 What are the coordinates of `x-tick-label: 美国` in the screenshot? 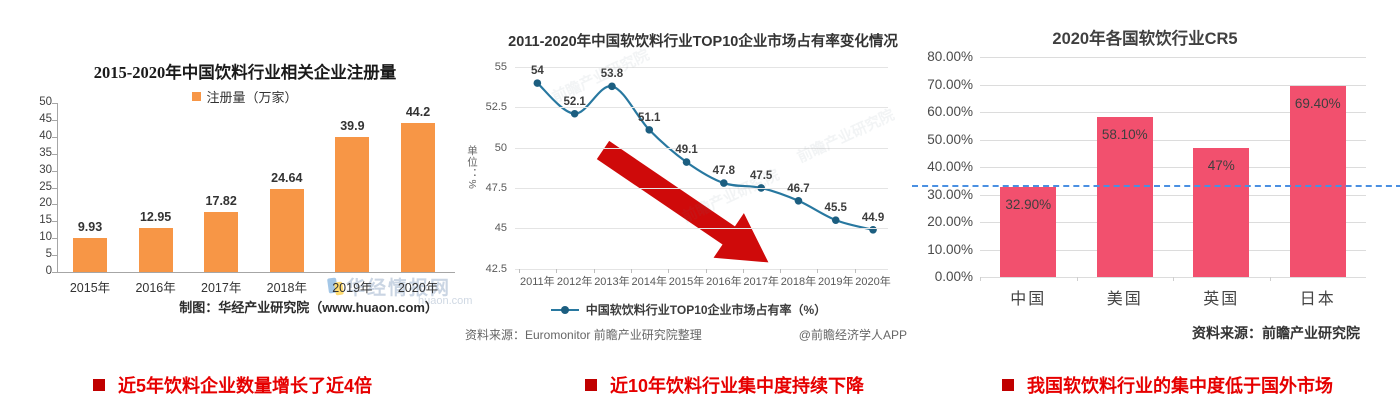 It's located at (1124, 299).